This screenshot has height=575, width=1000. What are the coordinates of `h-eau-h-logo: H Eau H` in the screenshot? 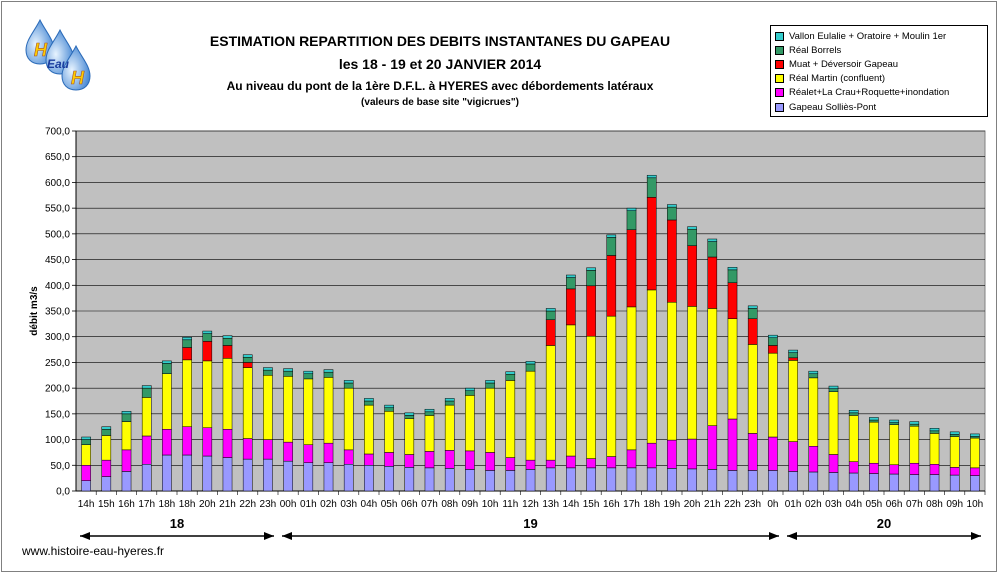 It's located at (58, 54).